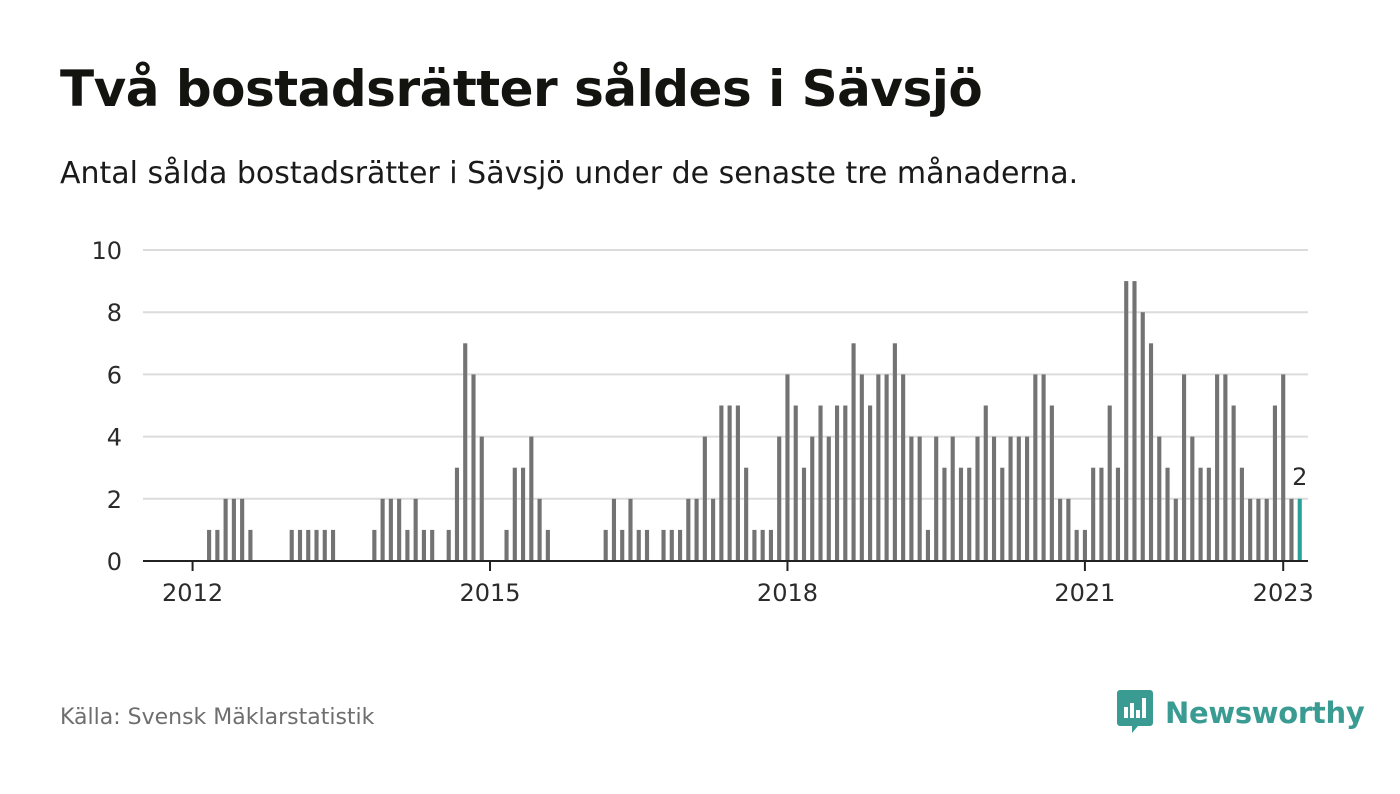 The width and height of the screenshot is (1400, 794). Describe the element at coordinates (1299, 477) in the screenshot. I see `highlight-value-label: 2` at that location.